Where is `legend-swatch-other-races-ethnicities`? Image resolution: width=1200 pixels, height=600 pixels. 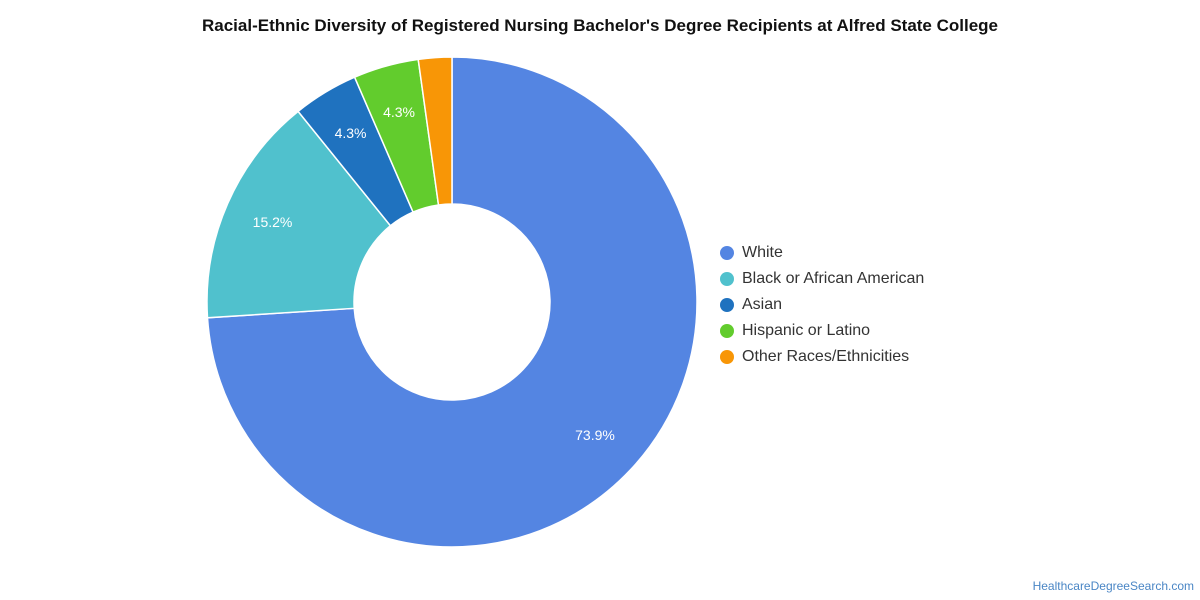
legend-swatch-other-races-ethnicities is located at coordinates (727, 357).